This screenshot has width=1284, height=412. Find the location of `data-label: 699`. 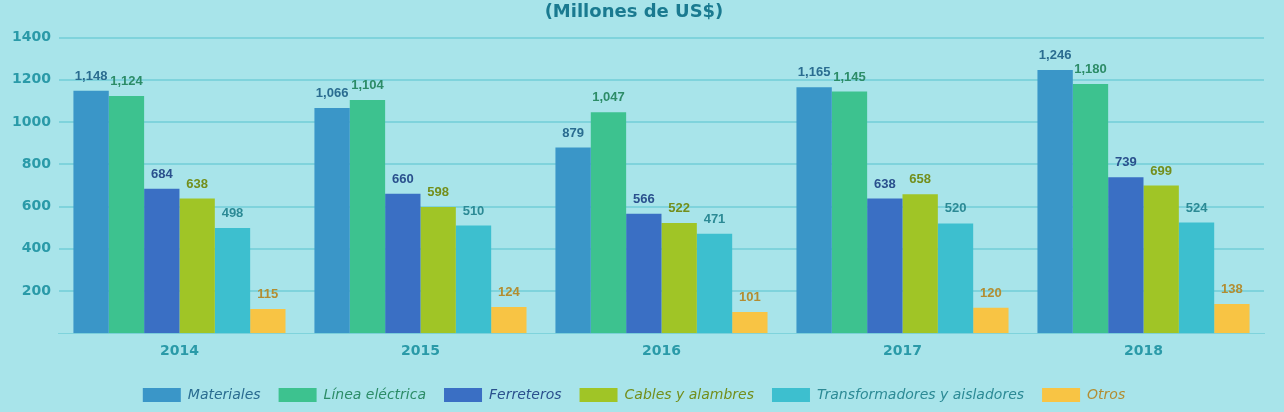

data-label: 699 is located at coordinates (1161, 170).